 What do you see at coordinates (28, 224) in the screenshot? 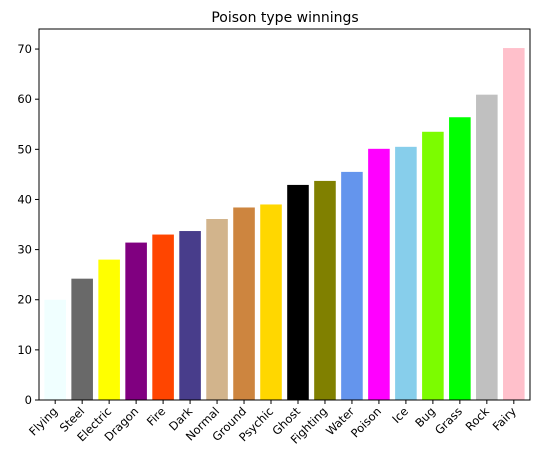
I see `y-axis-ticks: 0 10 20 30 40 50 60 70` at bounding box center [28, 224].